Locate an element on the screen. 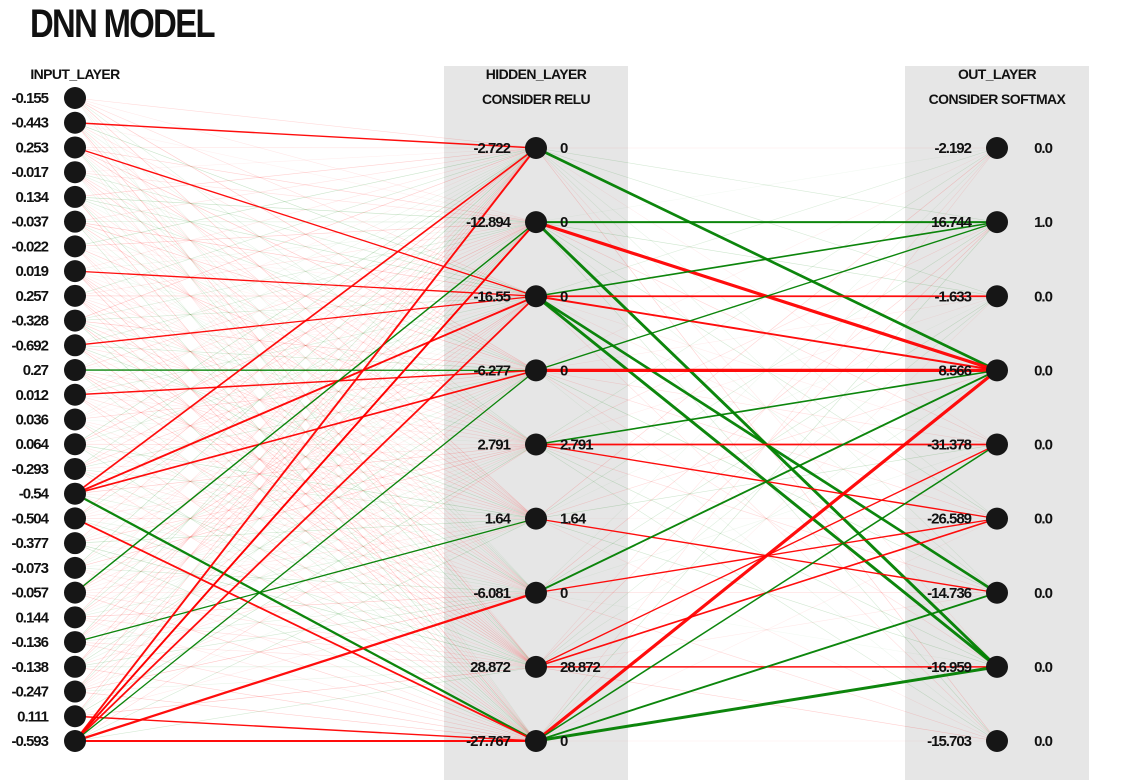 The height and width of the screenshot is (780, 1147). input-value: -0.247 is located at coordinates (29, 692).